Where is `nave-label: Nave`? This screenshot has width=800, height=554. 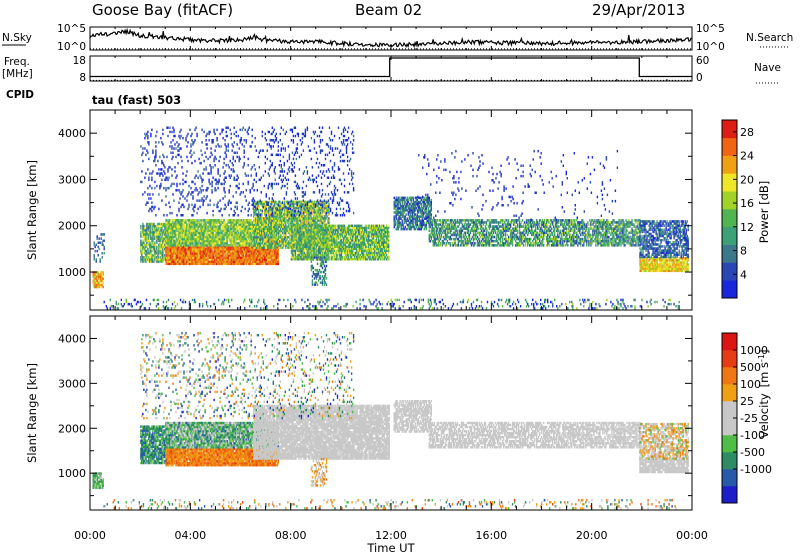
nave-label: Nave is located at coordinates (767, 68).